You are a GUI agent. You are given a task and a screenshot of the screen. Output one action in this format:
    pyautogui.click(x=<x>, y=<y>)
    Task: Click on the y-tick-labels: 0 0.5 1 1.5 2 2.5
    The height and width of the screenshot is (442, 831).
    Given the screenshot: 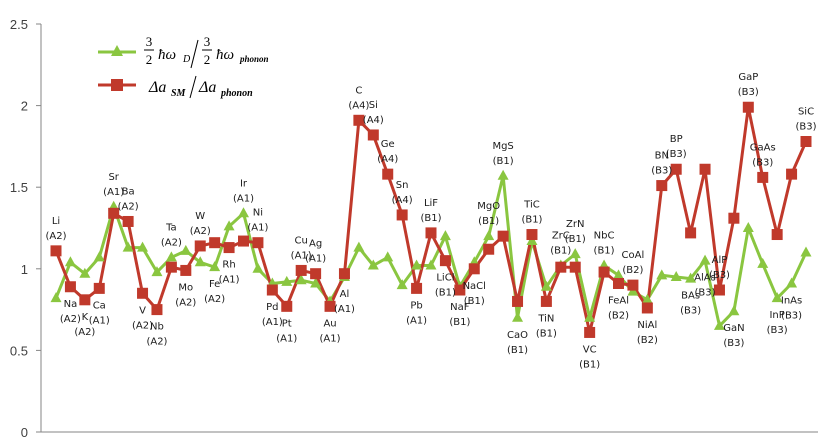 What is the action you would take?
    pyautogui.click(x=25, y=228)
    